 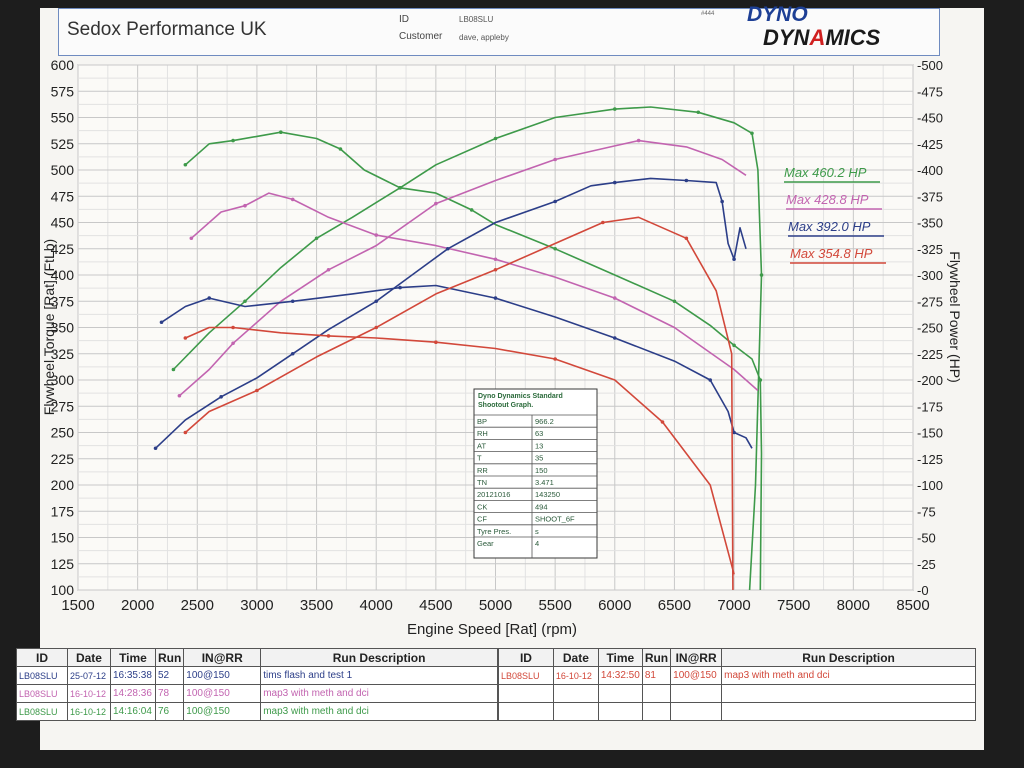 What do you see at coordinates (63, 91) in the screenshot?
I see `y-tick-label-left: 575` at bounding box center [63, 91].